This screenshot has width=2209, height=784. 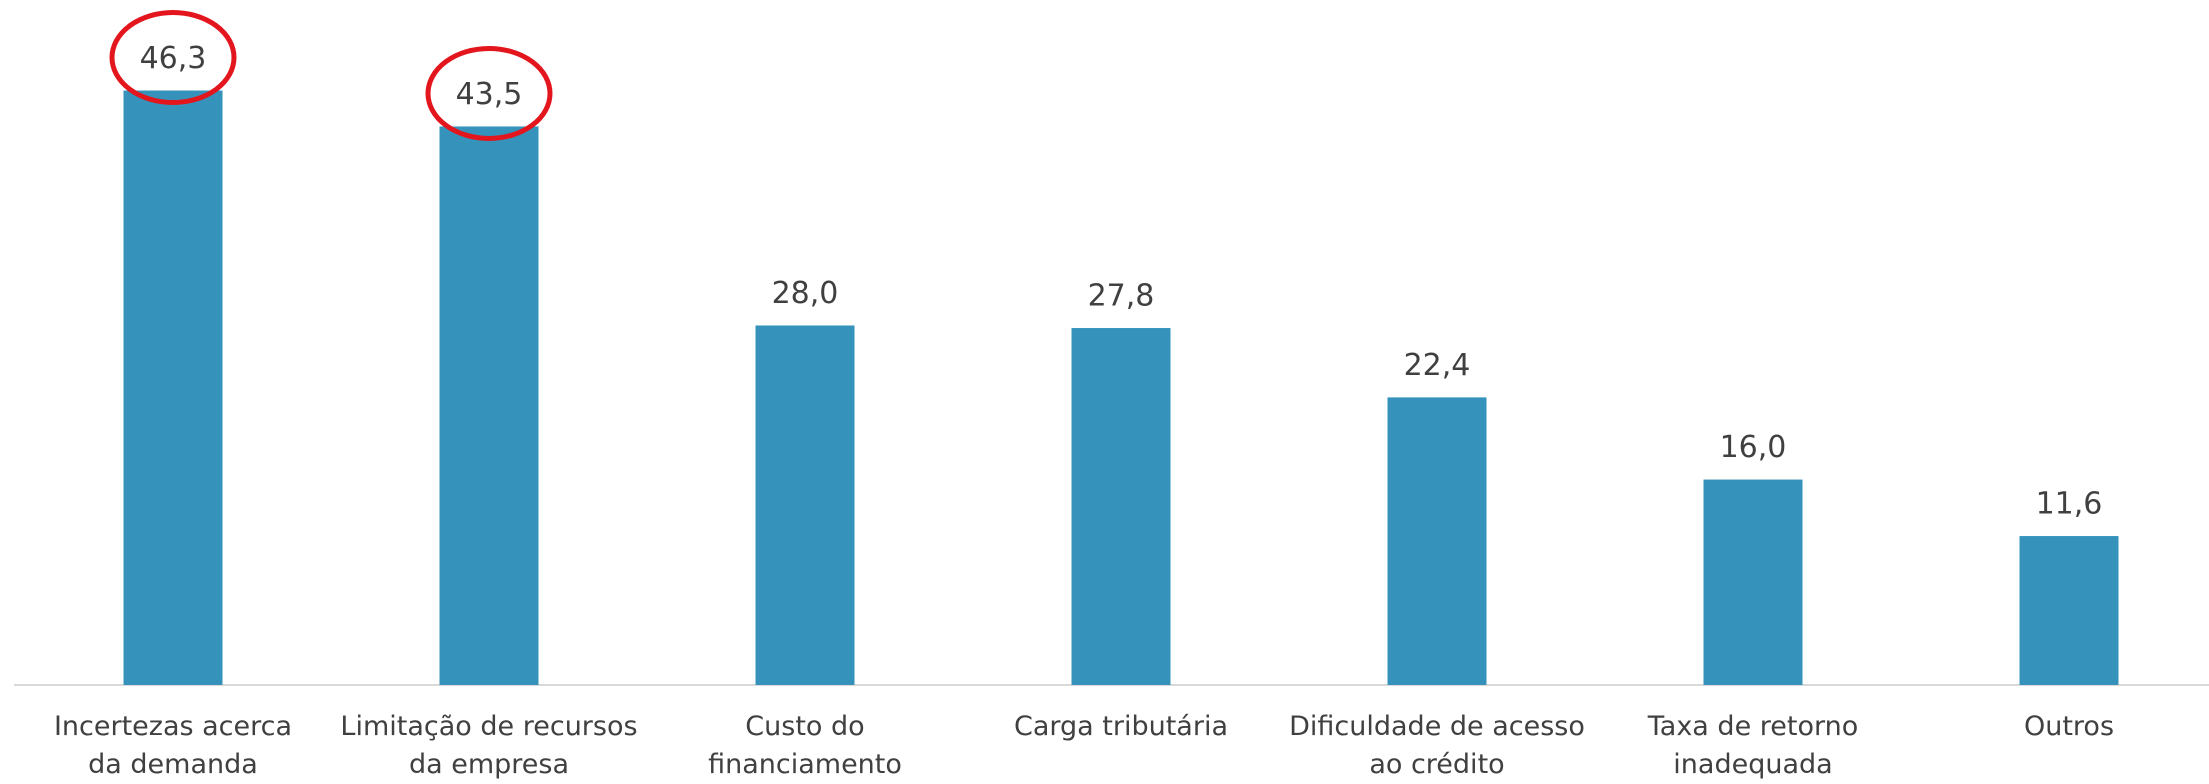 I want to click on value-label: 28,0, so click(x=805, y=293).